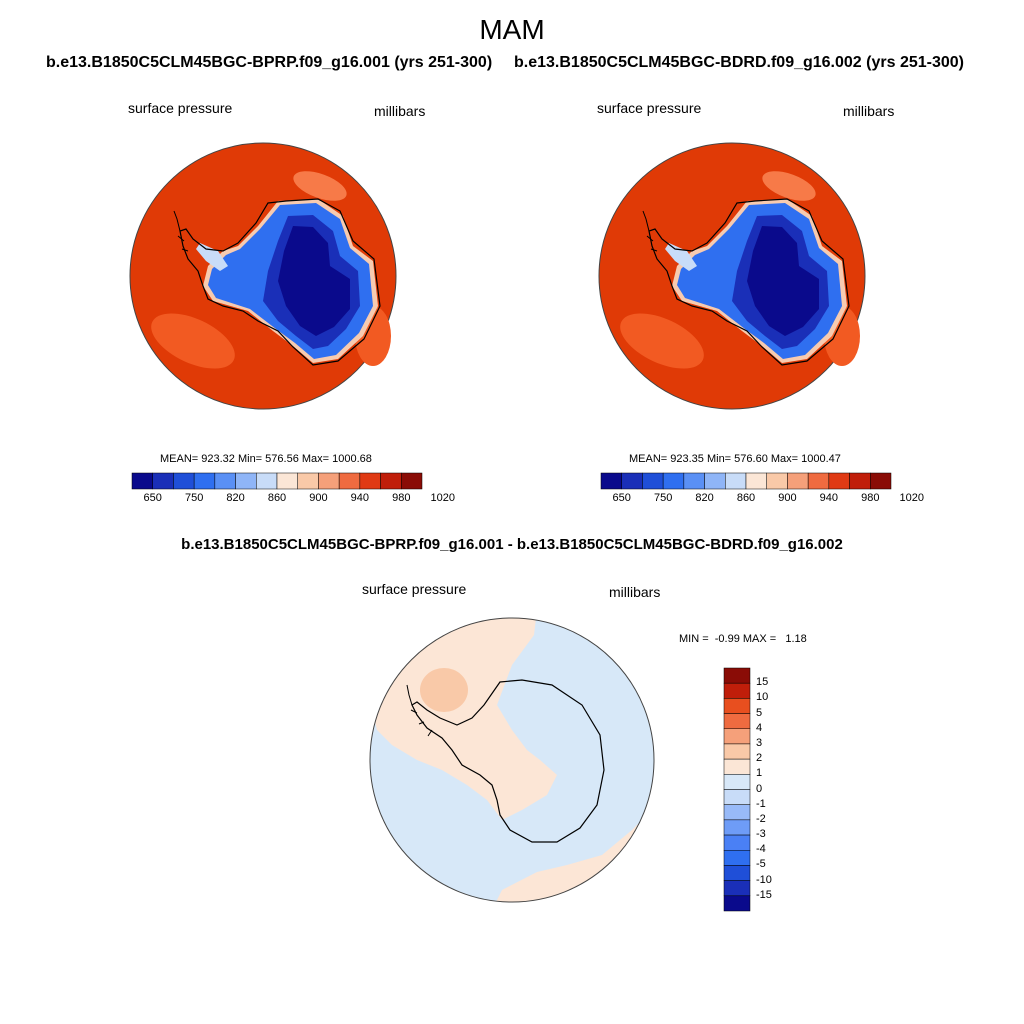  I want to click on diff-colorbar-tick-label: -15, so click(764, 894).